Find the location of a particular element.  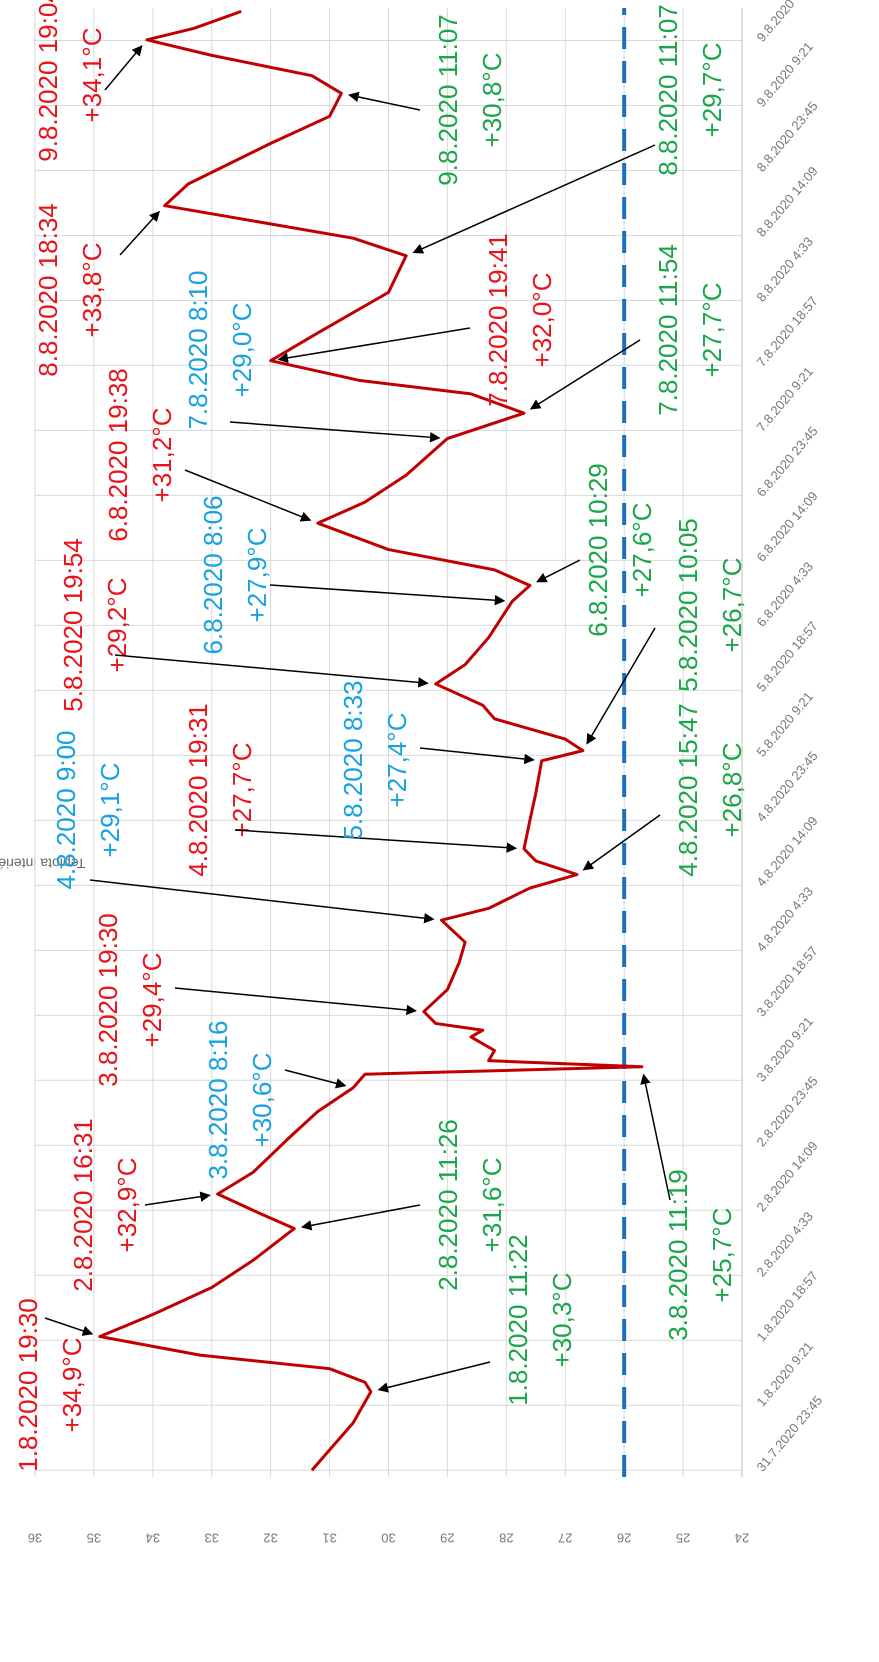

annotation-value: +29,1°C is located at coordinates (110, 810).